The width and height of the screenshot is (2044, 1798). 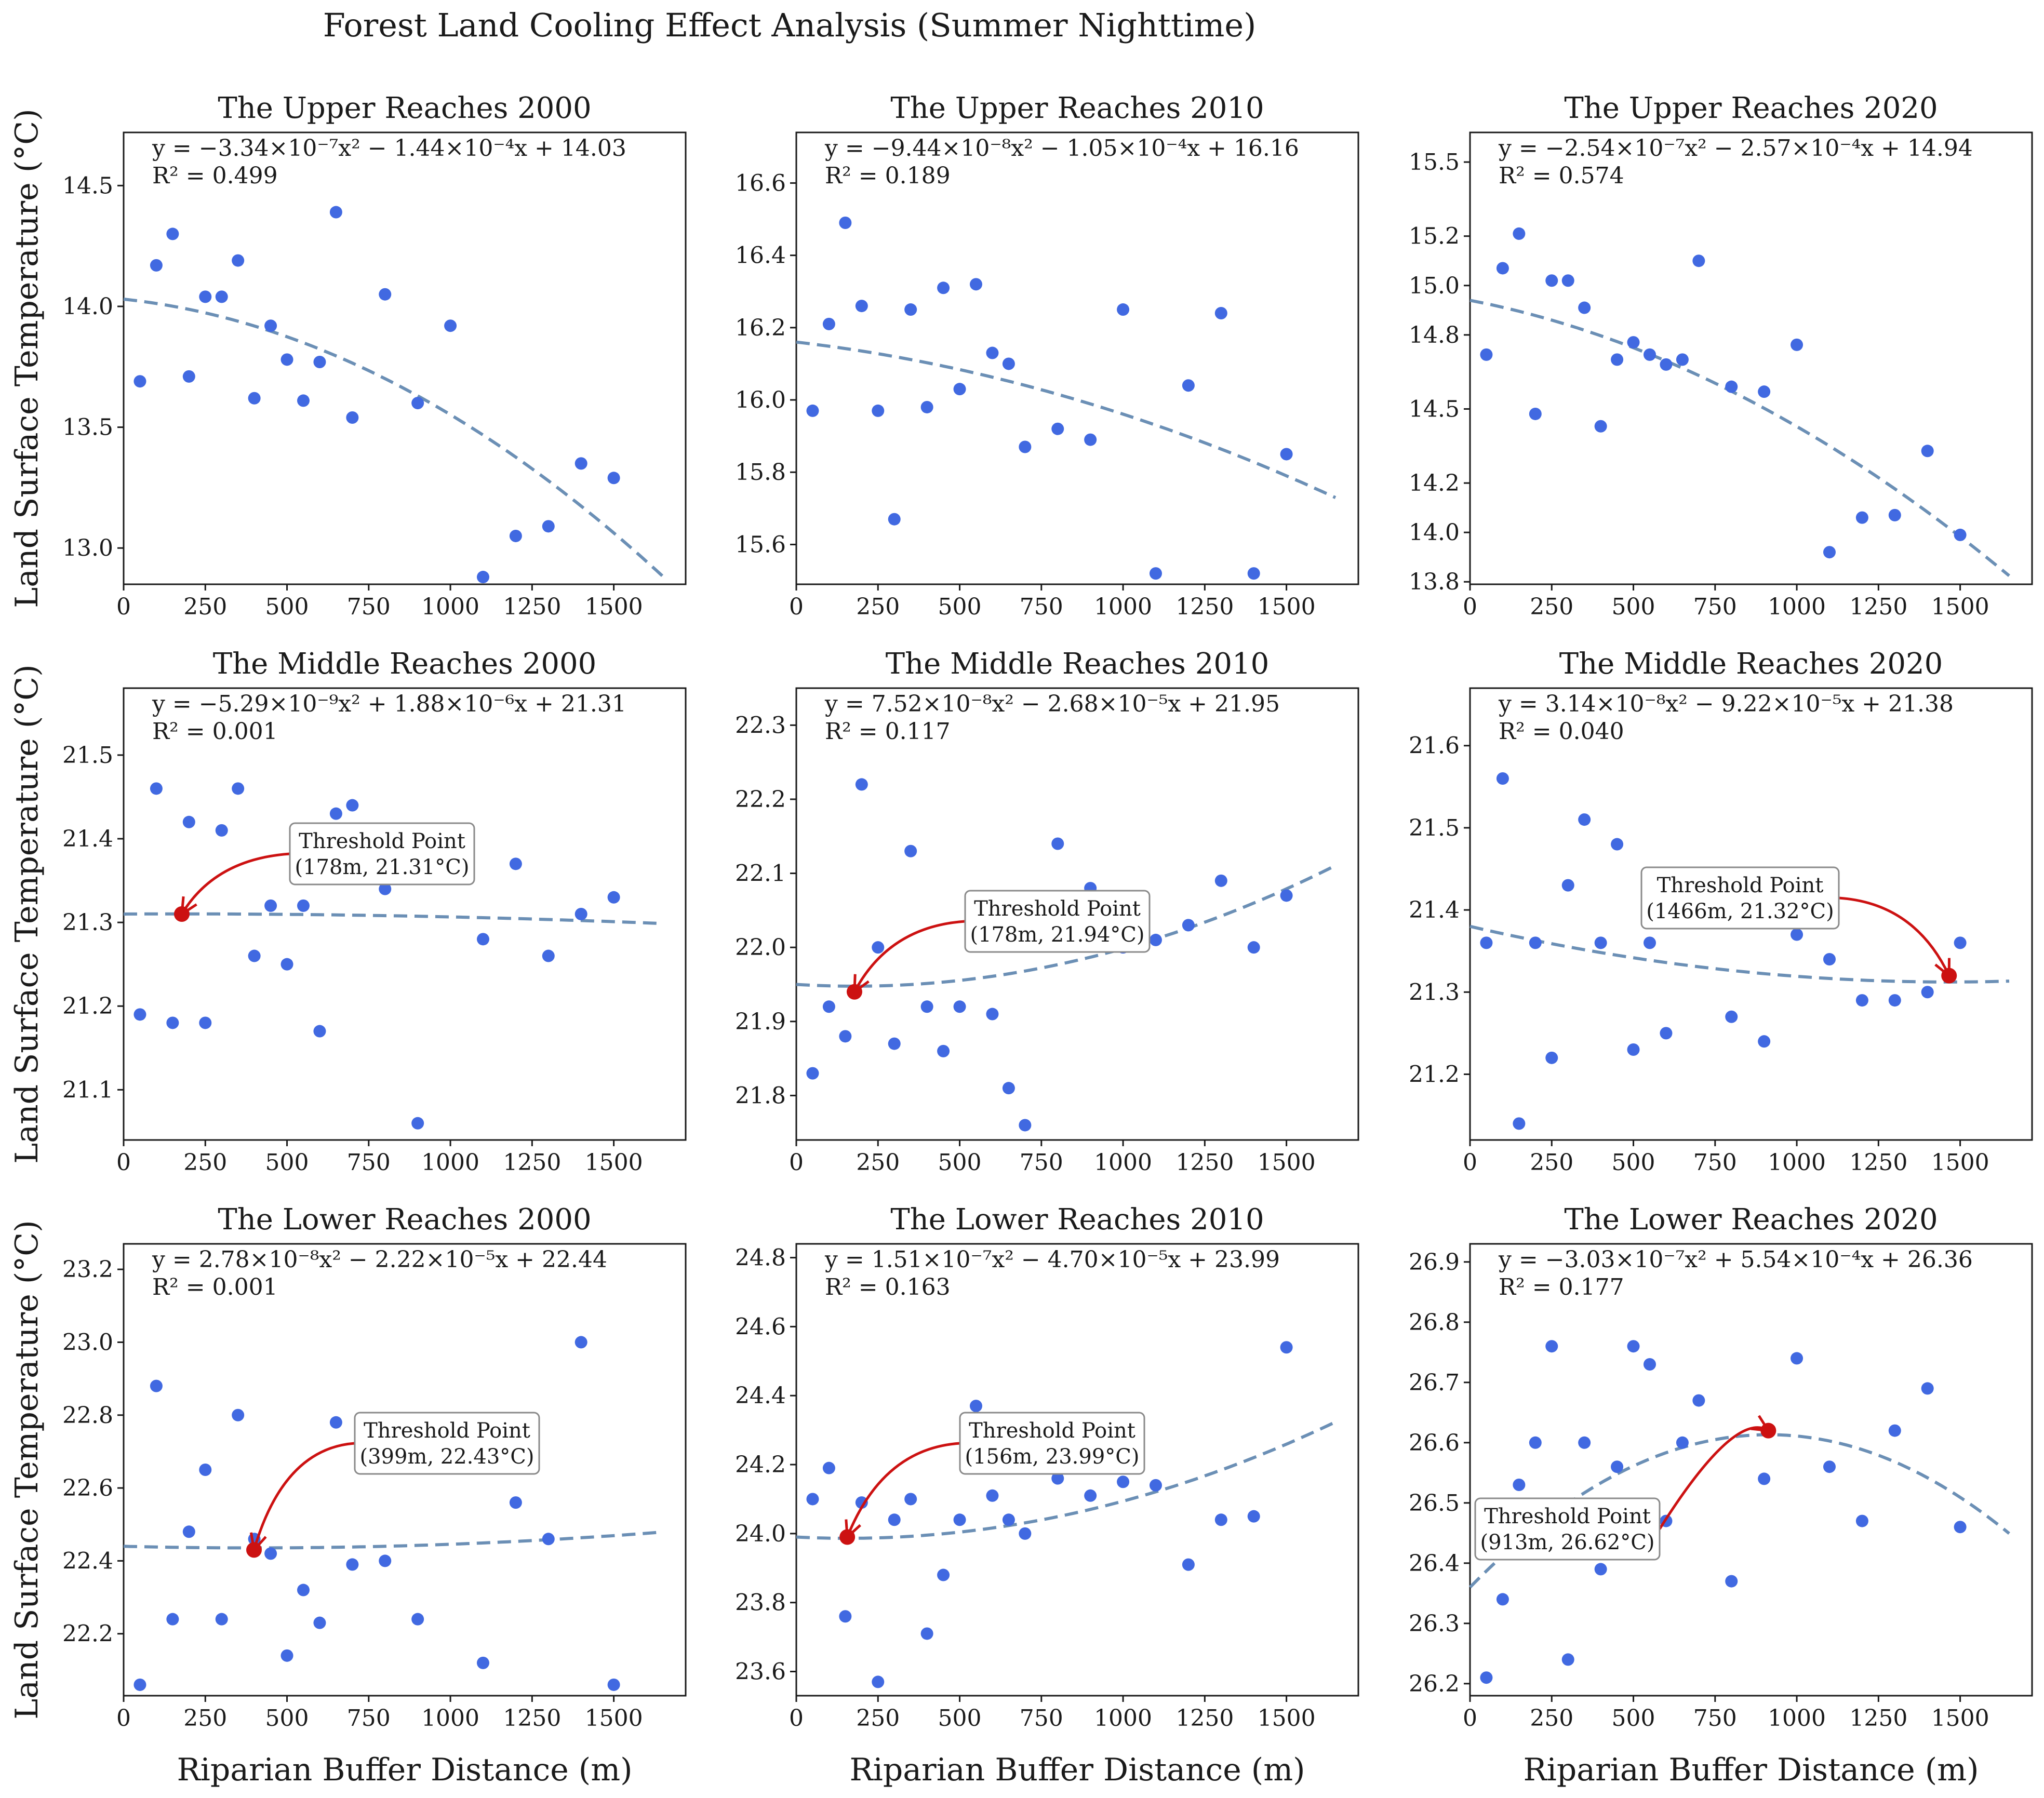 I want to click on y-tick-label: 23.8, so click(x=760, y=1603).